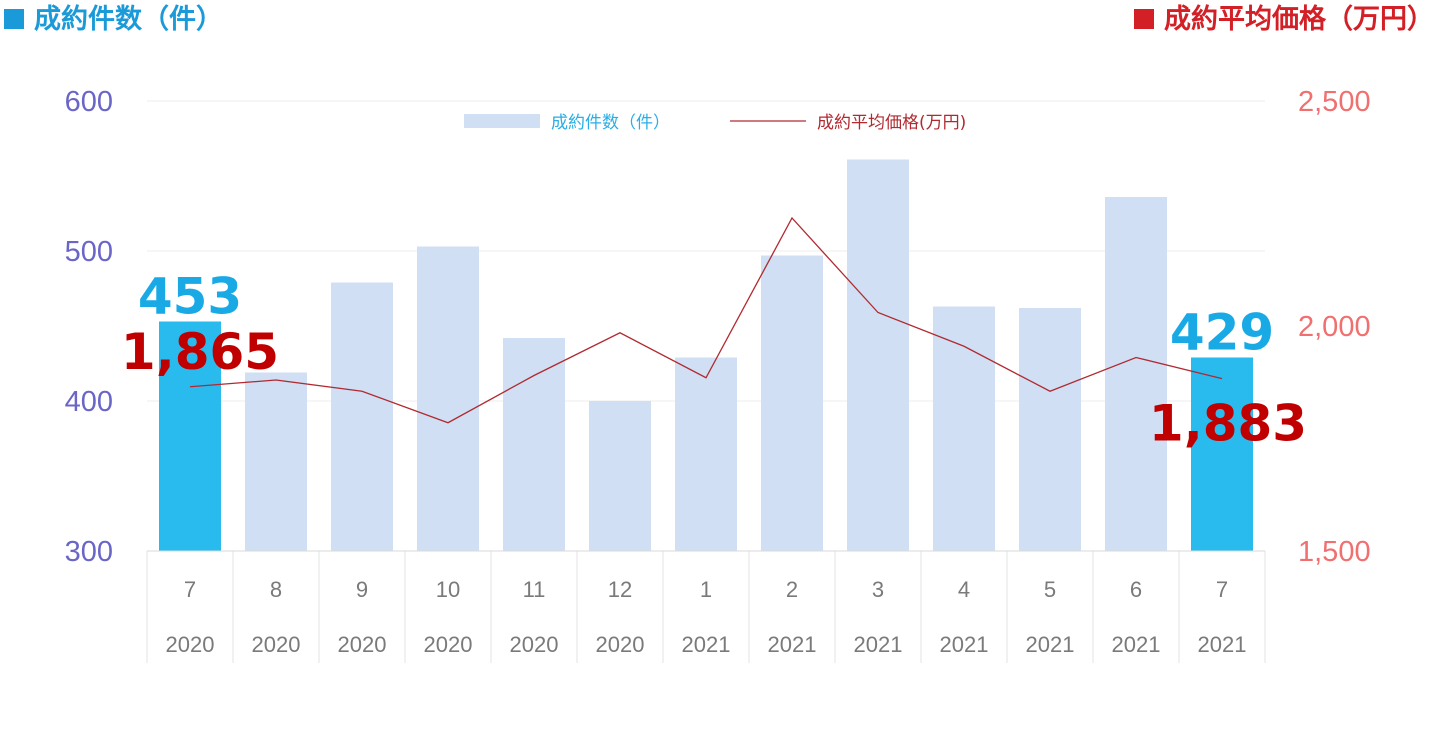 This screenshot has height=738, width=1440. Describe the element at coordinates (1222, 589) in the screenshot. I see `x-month-label-12: 7` at that location.